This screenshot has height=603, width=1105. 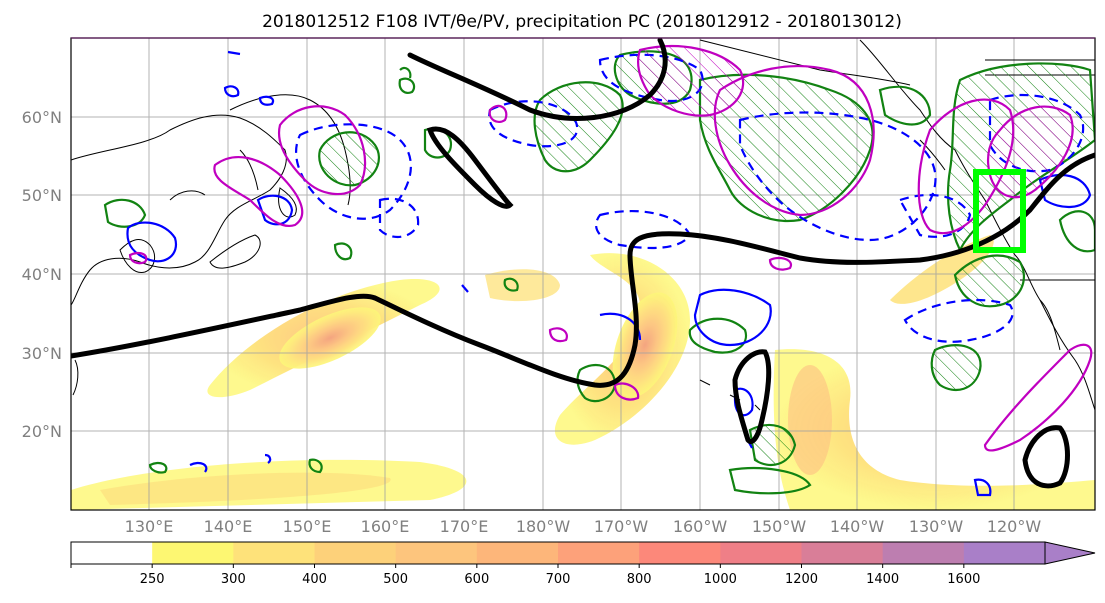 What do you see at coordinates (42, 431) in the screenshot?
I see `lat-label-20n: 20°N` at bounding box center [42, 431].